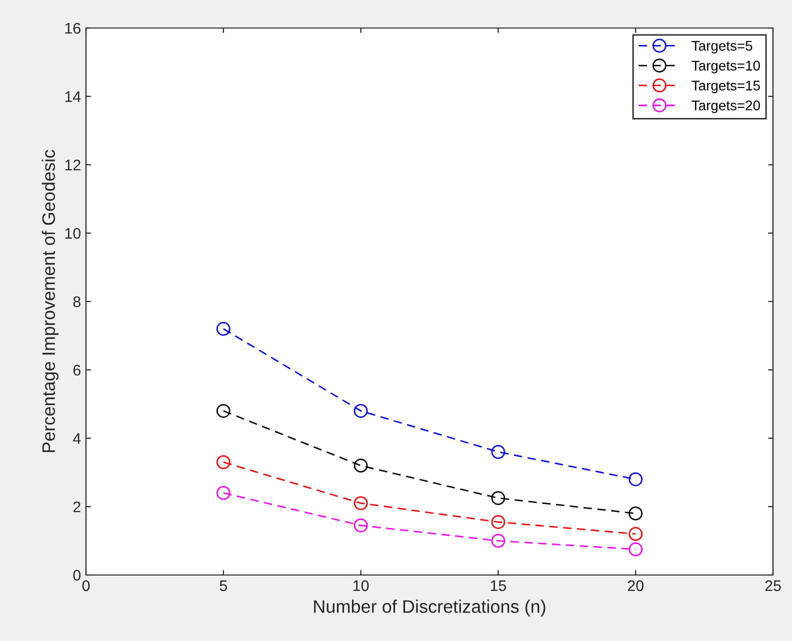  Describe the element at coordinates (50, 301) in the screenshot. I see `y-axis-title: Percentage Improvement of Geodesic` at that location.